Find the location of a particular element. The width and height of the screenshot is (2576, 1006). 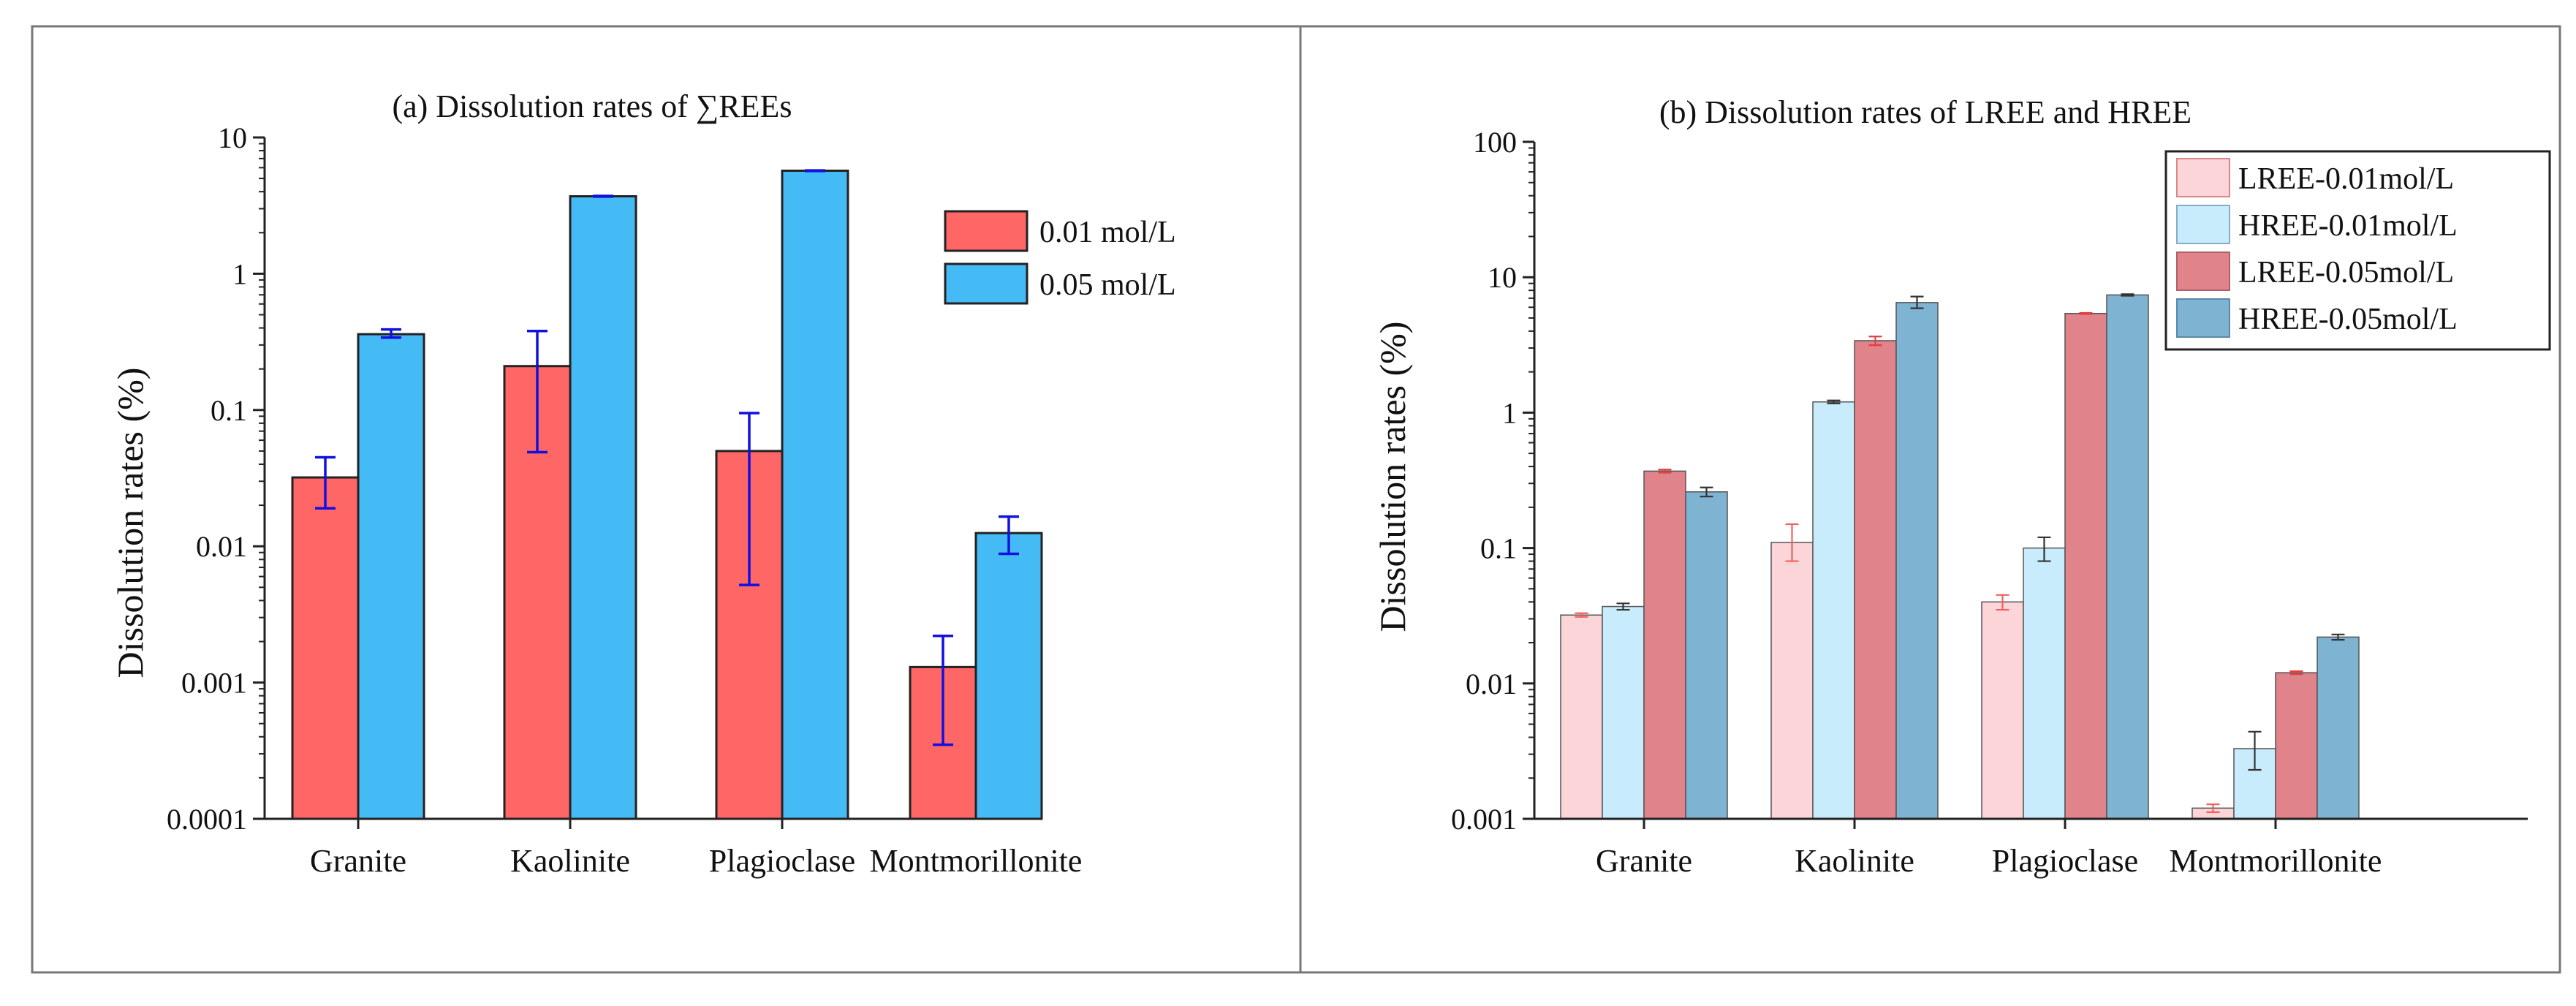

legend-label: LREE-0.05mol/L is located at coordinates (2346, 273).